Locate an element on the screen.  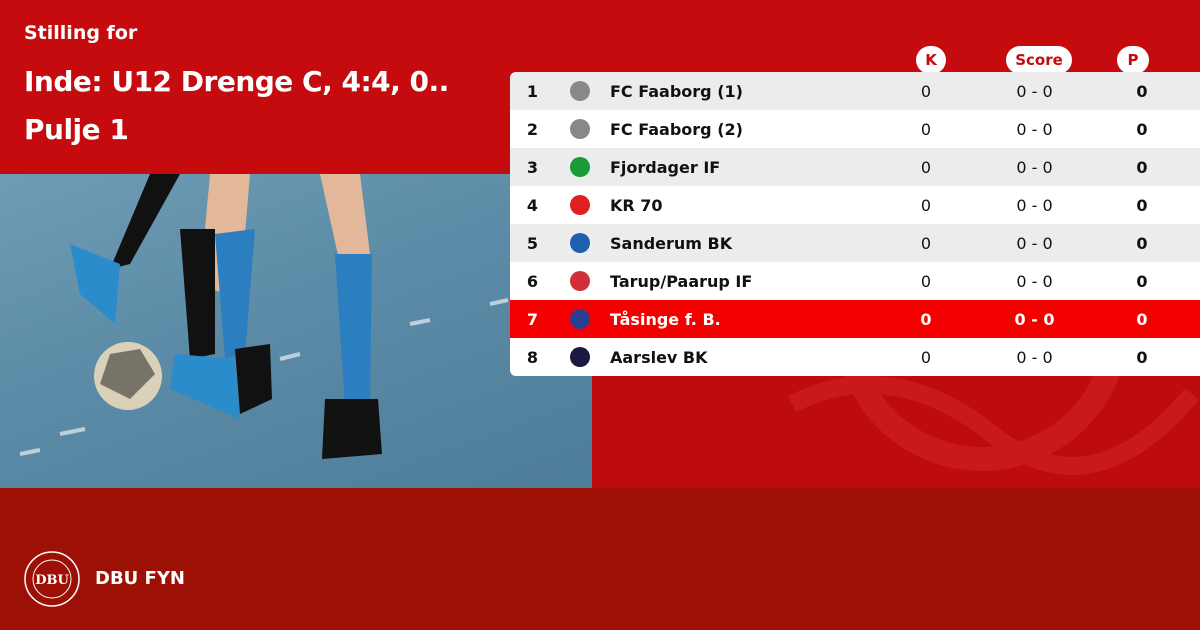
team-name: Sanderum BK is located at coordinates (671, 243).